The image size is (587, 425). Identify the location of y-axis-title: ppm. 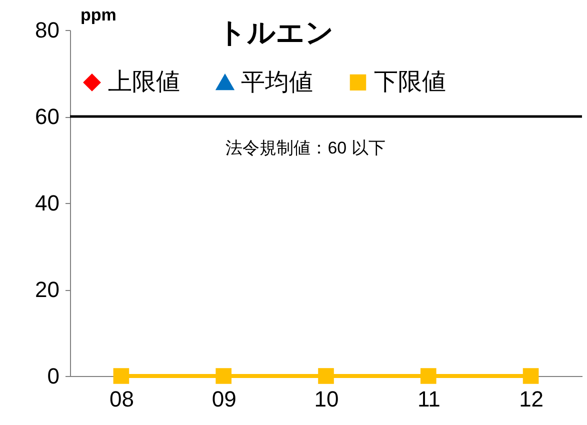
(98, 15).